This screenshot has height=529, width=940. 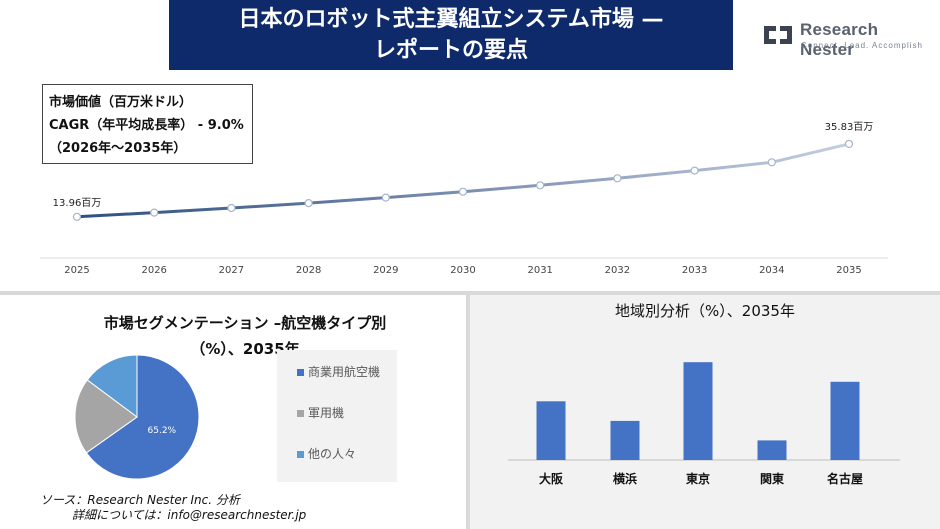 I want to click on legend-swatch-military, so click(x=300, y=413).